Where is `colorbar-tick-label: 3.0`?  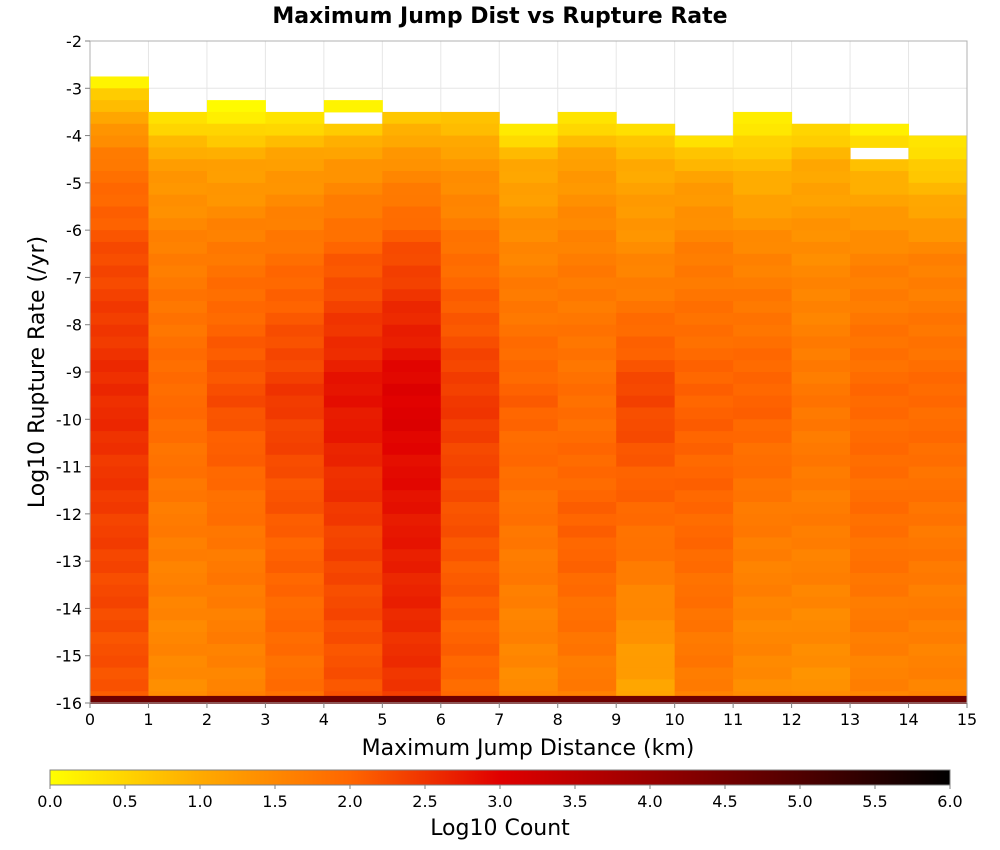 colorbar-tick-label: 3.0 is located at coordinates (499, 801).